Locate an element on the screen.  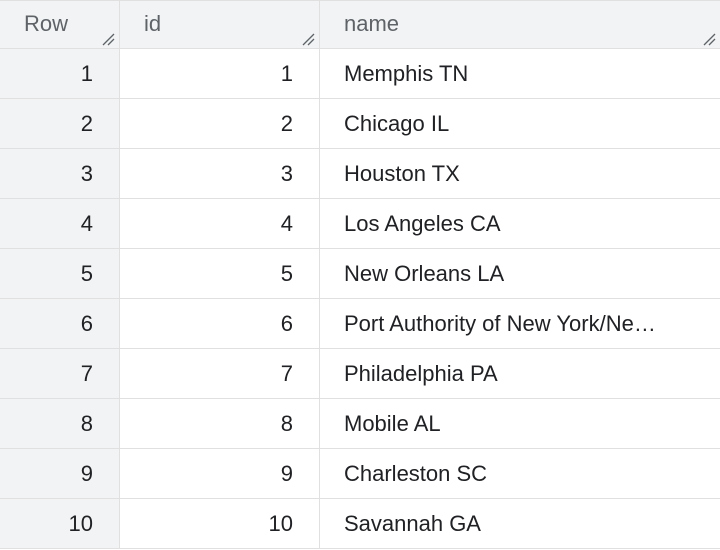
id-cell: 6 is located at coordinates (220, 323).